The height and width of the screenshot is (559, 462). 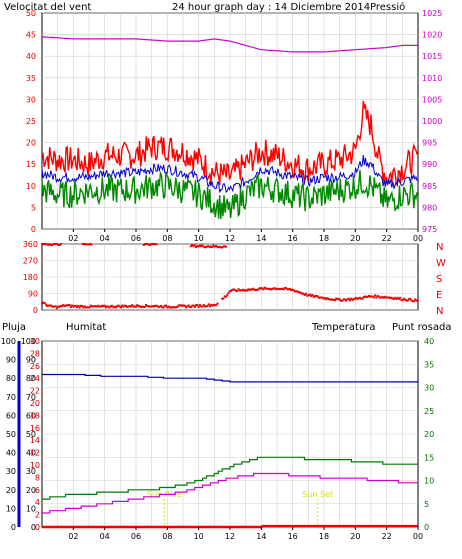 I want to click on temperature-left-tick-label: 10, so click(x=35, y=465).